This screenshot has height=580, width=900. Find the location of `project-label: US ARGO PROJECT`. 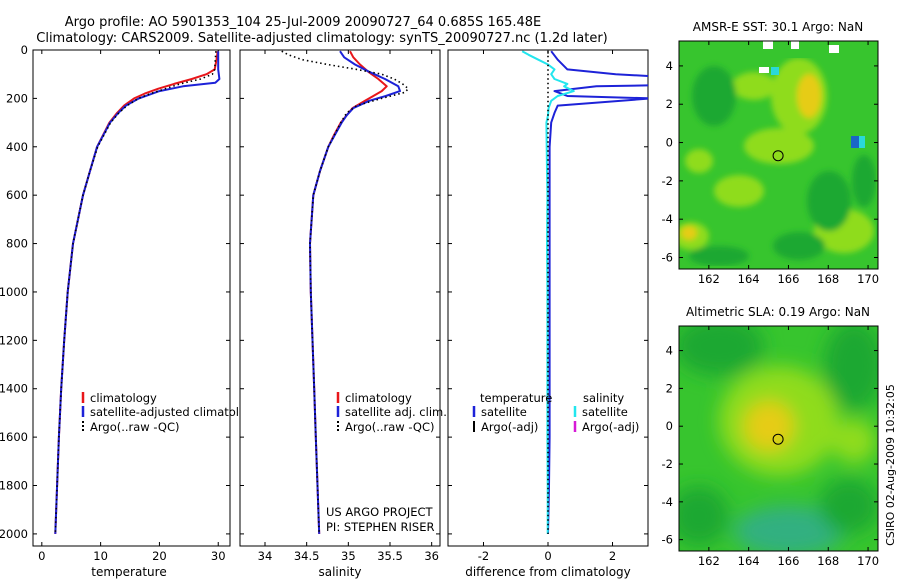

project-label: US ARGO PROJECT is located at coordinates (380, 512).